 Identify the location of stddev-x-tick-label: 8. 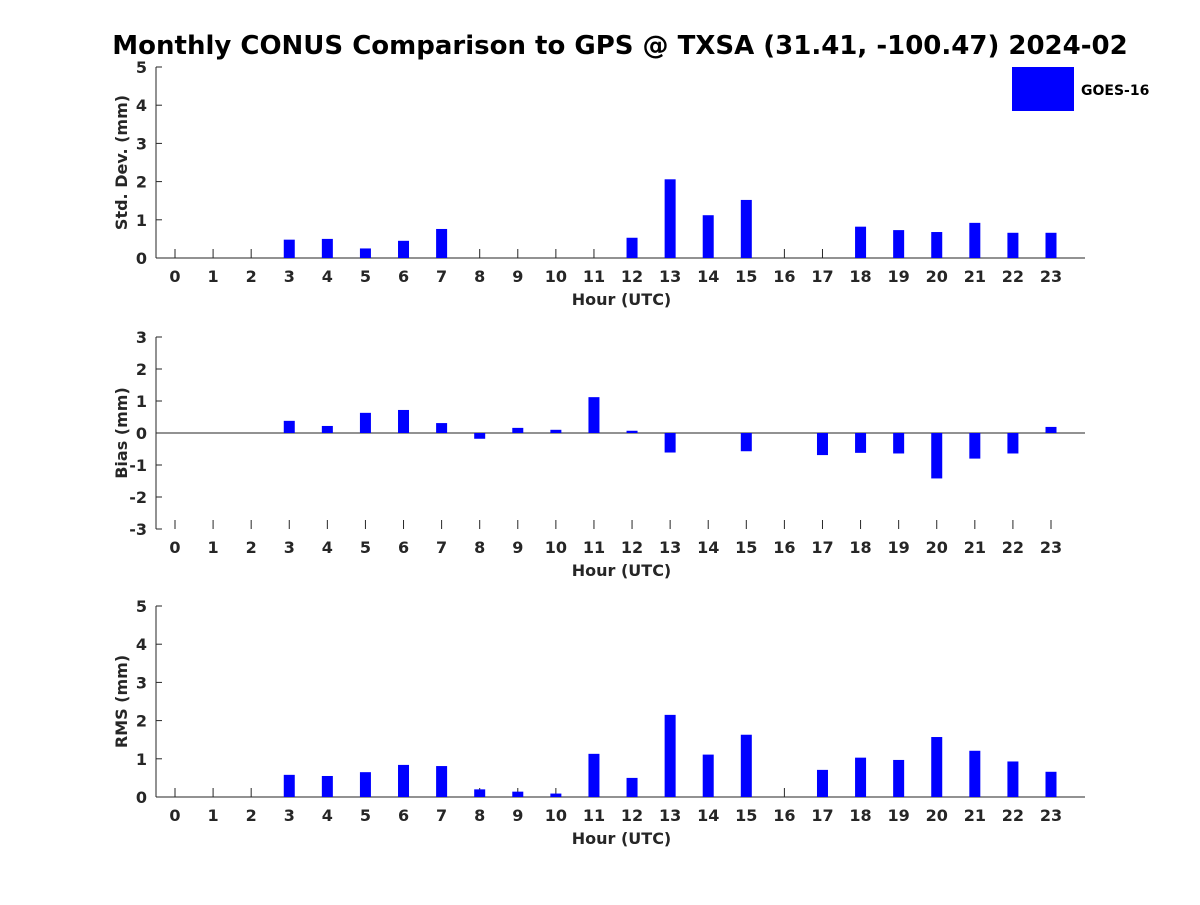
(479, 276).